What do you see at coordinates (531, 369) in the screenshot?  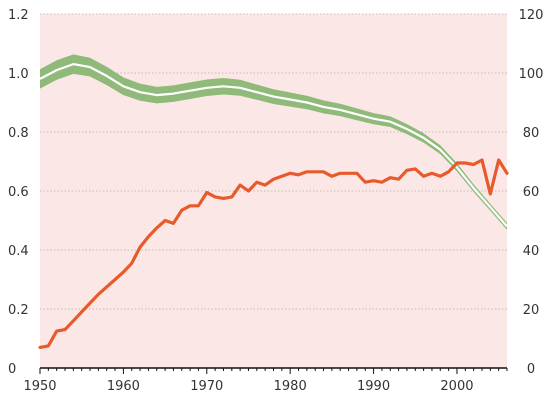 I see `y-tick-right-0: 0` at bounding box center [531, 369].